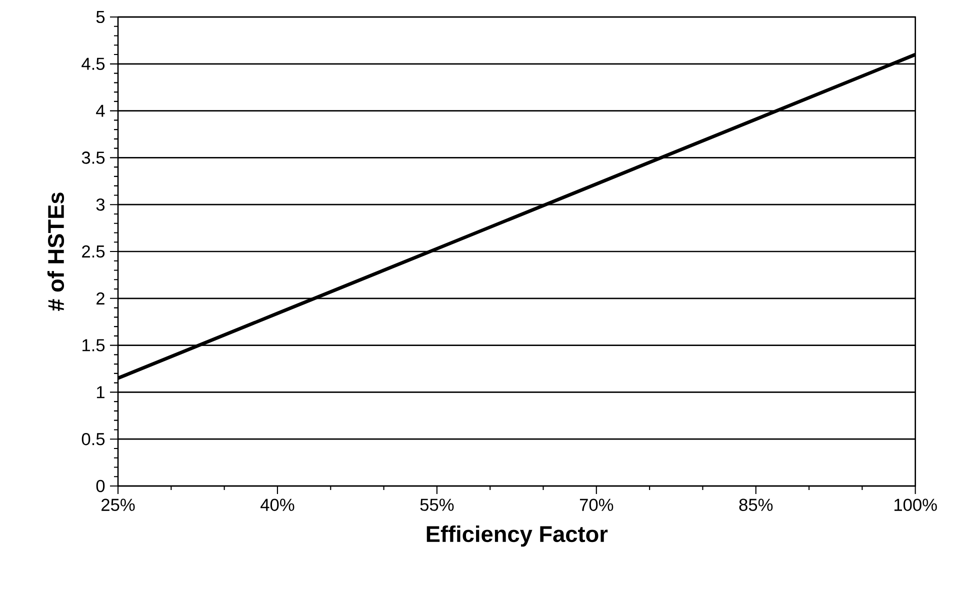 Image resolution: width=956 pixels, height=594 pixels. What do you see at coordinates (100, 17) in the screenshot?
I see `y-tick-label: 5` at bounding box center [100, 17].